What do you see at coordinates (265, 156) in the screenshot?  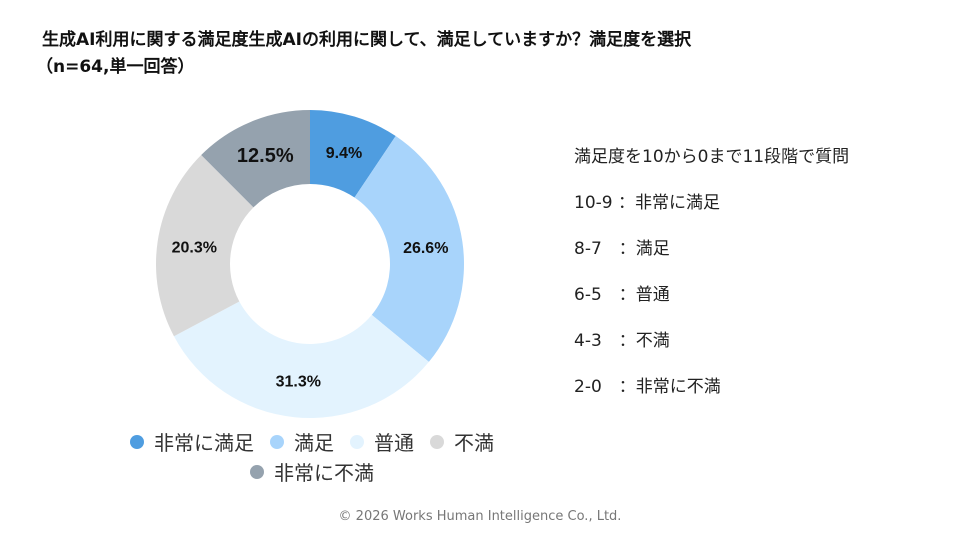 I see `data-label: 12.5%` at bounding box center [265, 156].